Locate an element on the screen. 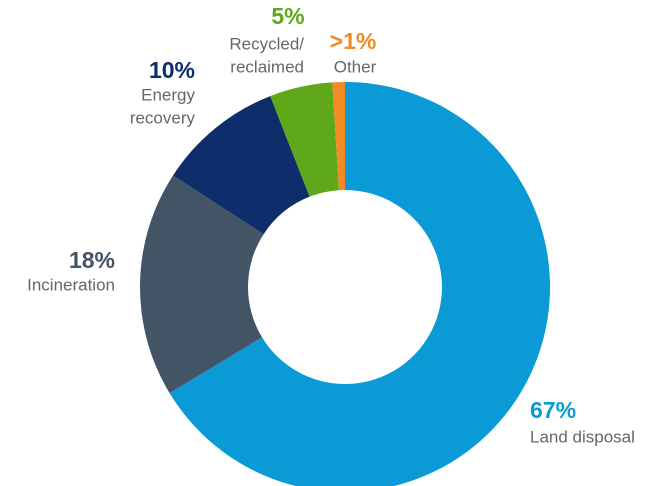  category-label: Energy is located at coordinates (168, 94).